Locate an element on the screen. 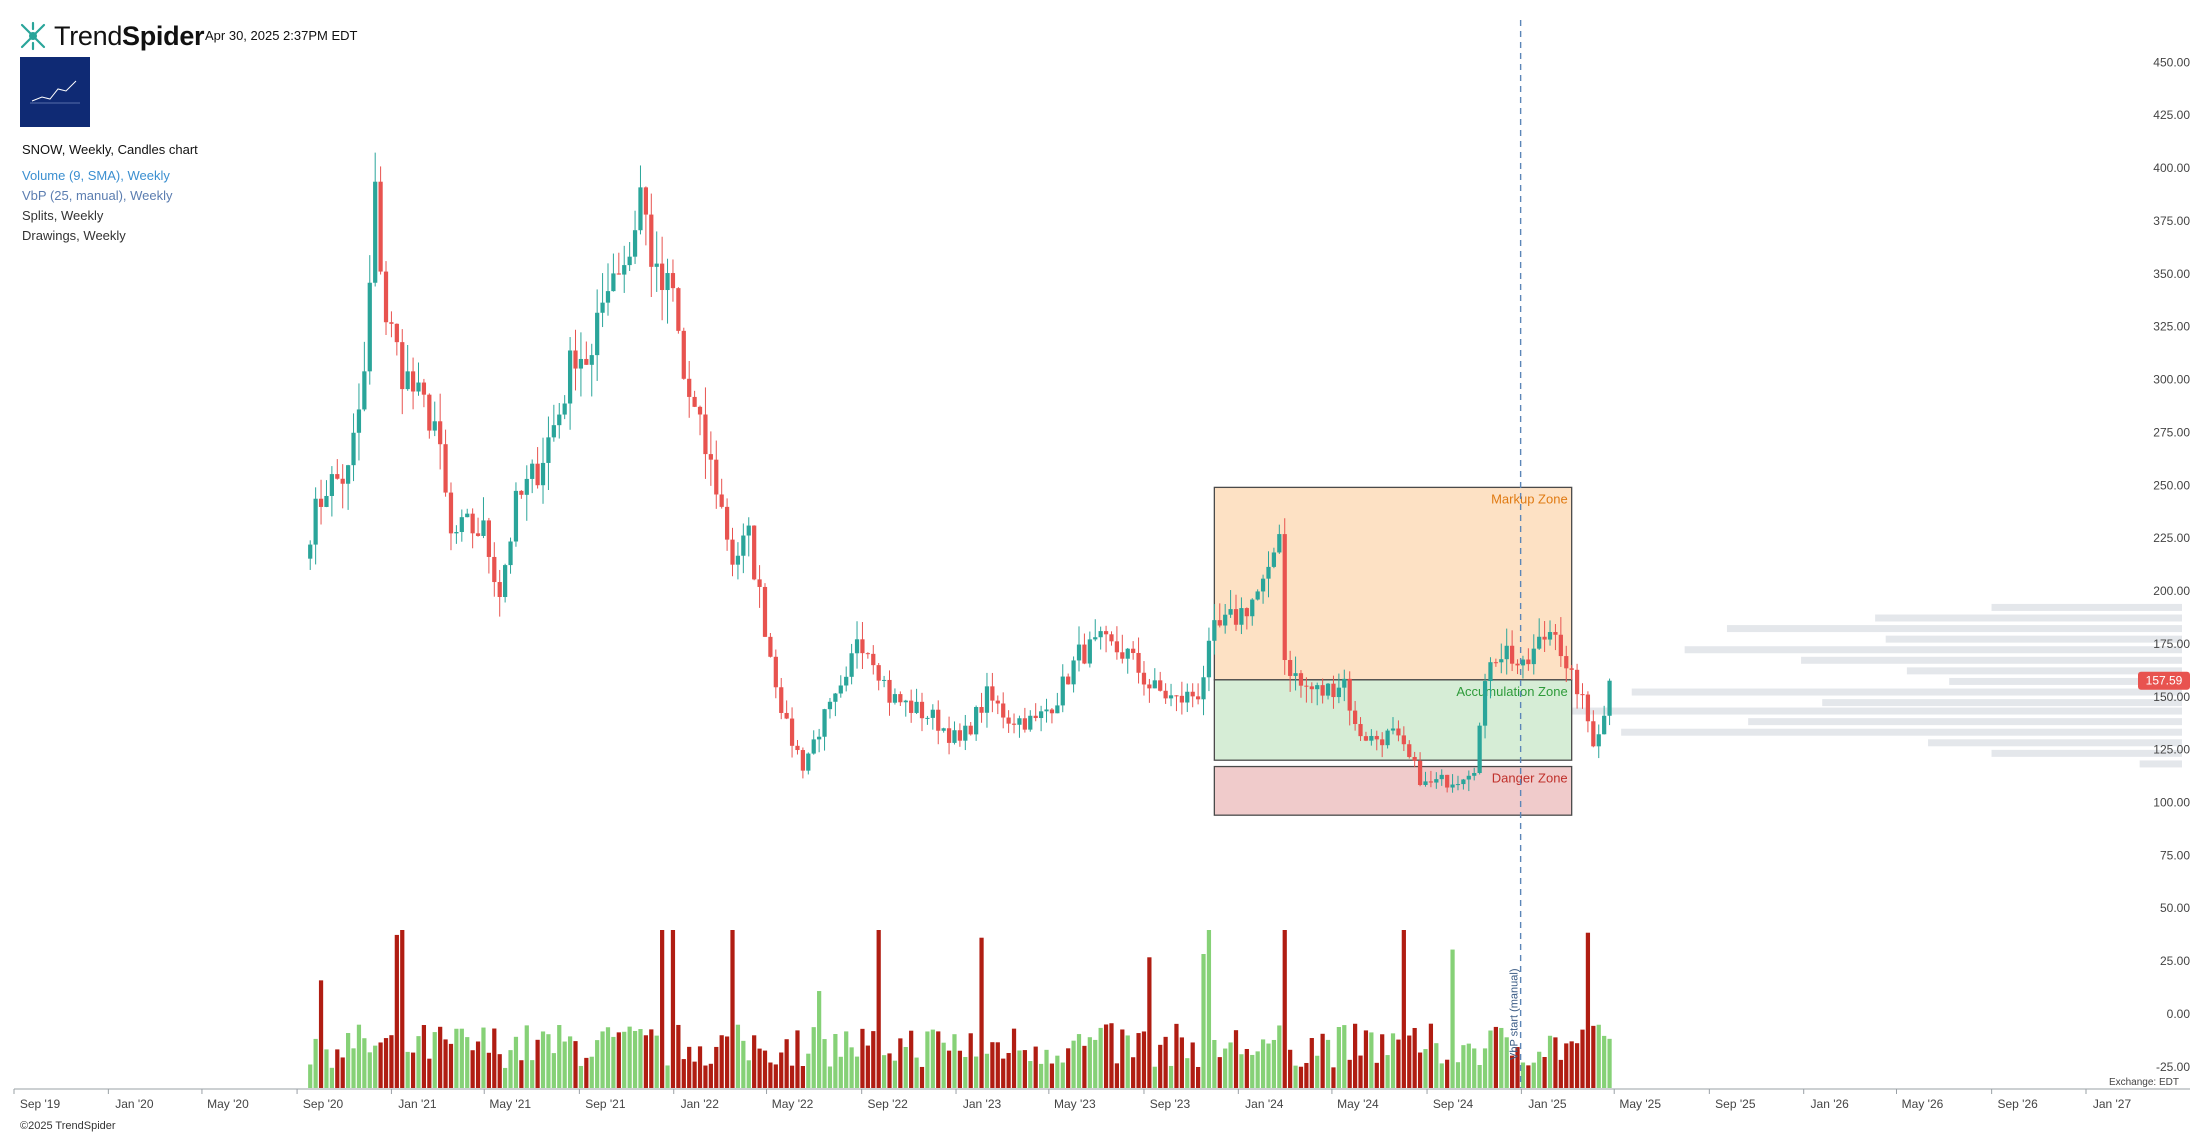 The height and width of the screenshot is (1135, 2207). legend-vbp: VbP (25, manual), Weekly is located at coordinates (97, 195).